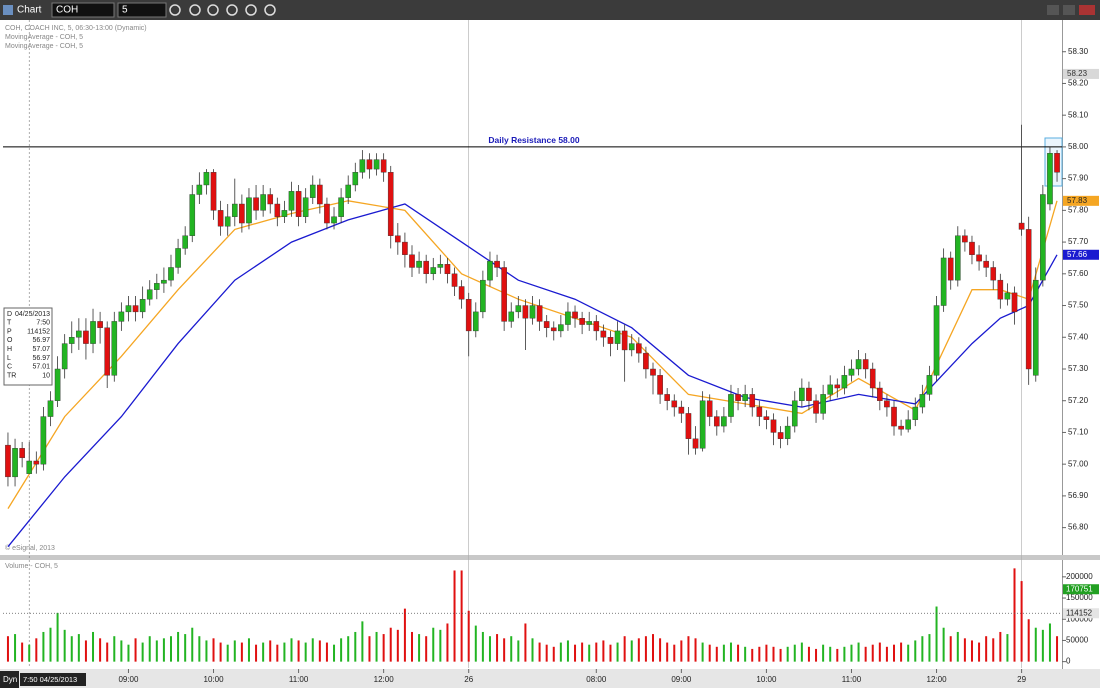 The height and width of the screenshot is (688, 1100). Describe the element at coordinates (1069, 10) in the screenshot. I see `maximize-button` at that location.